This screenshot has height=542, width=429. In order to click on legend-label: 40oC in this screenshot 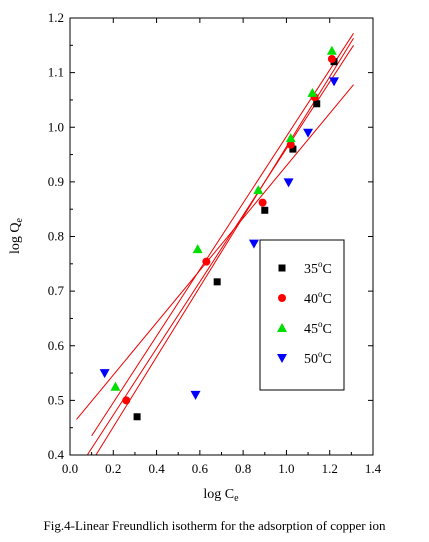, I will do `click(318, 298)`.